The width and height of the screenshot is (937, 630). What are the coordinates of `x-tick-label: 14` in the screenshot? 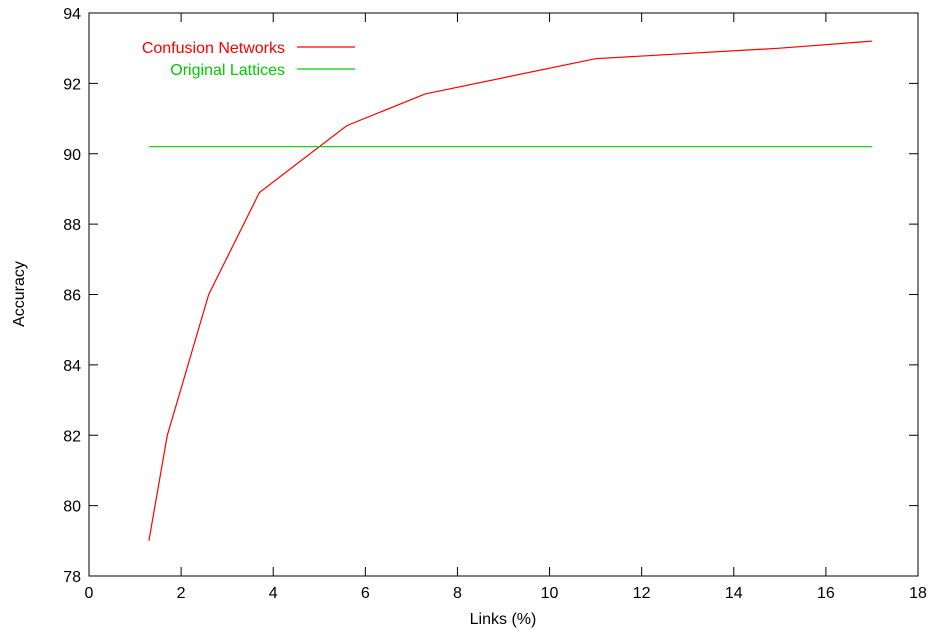 It's located at (734, 593).